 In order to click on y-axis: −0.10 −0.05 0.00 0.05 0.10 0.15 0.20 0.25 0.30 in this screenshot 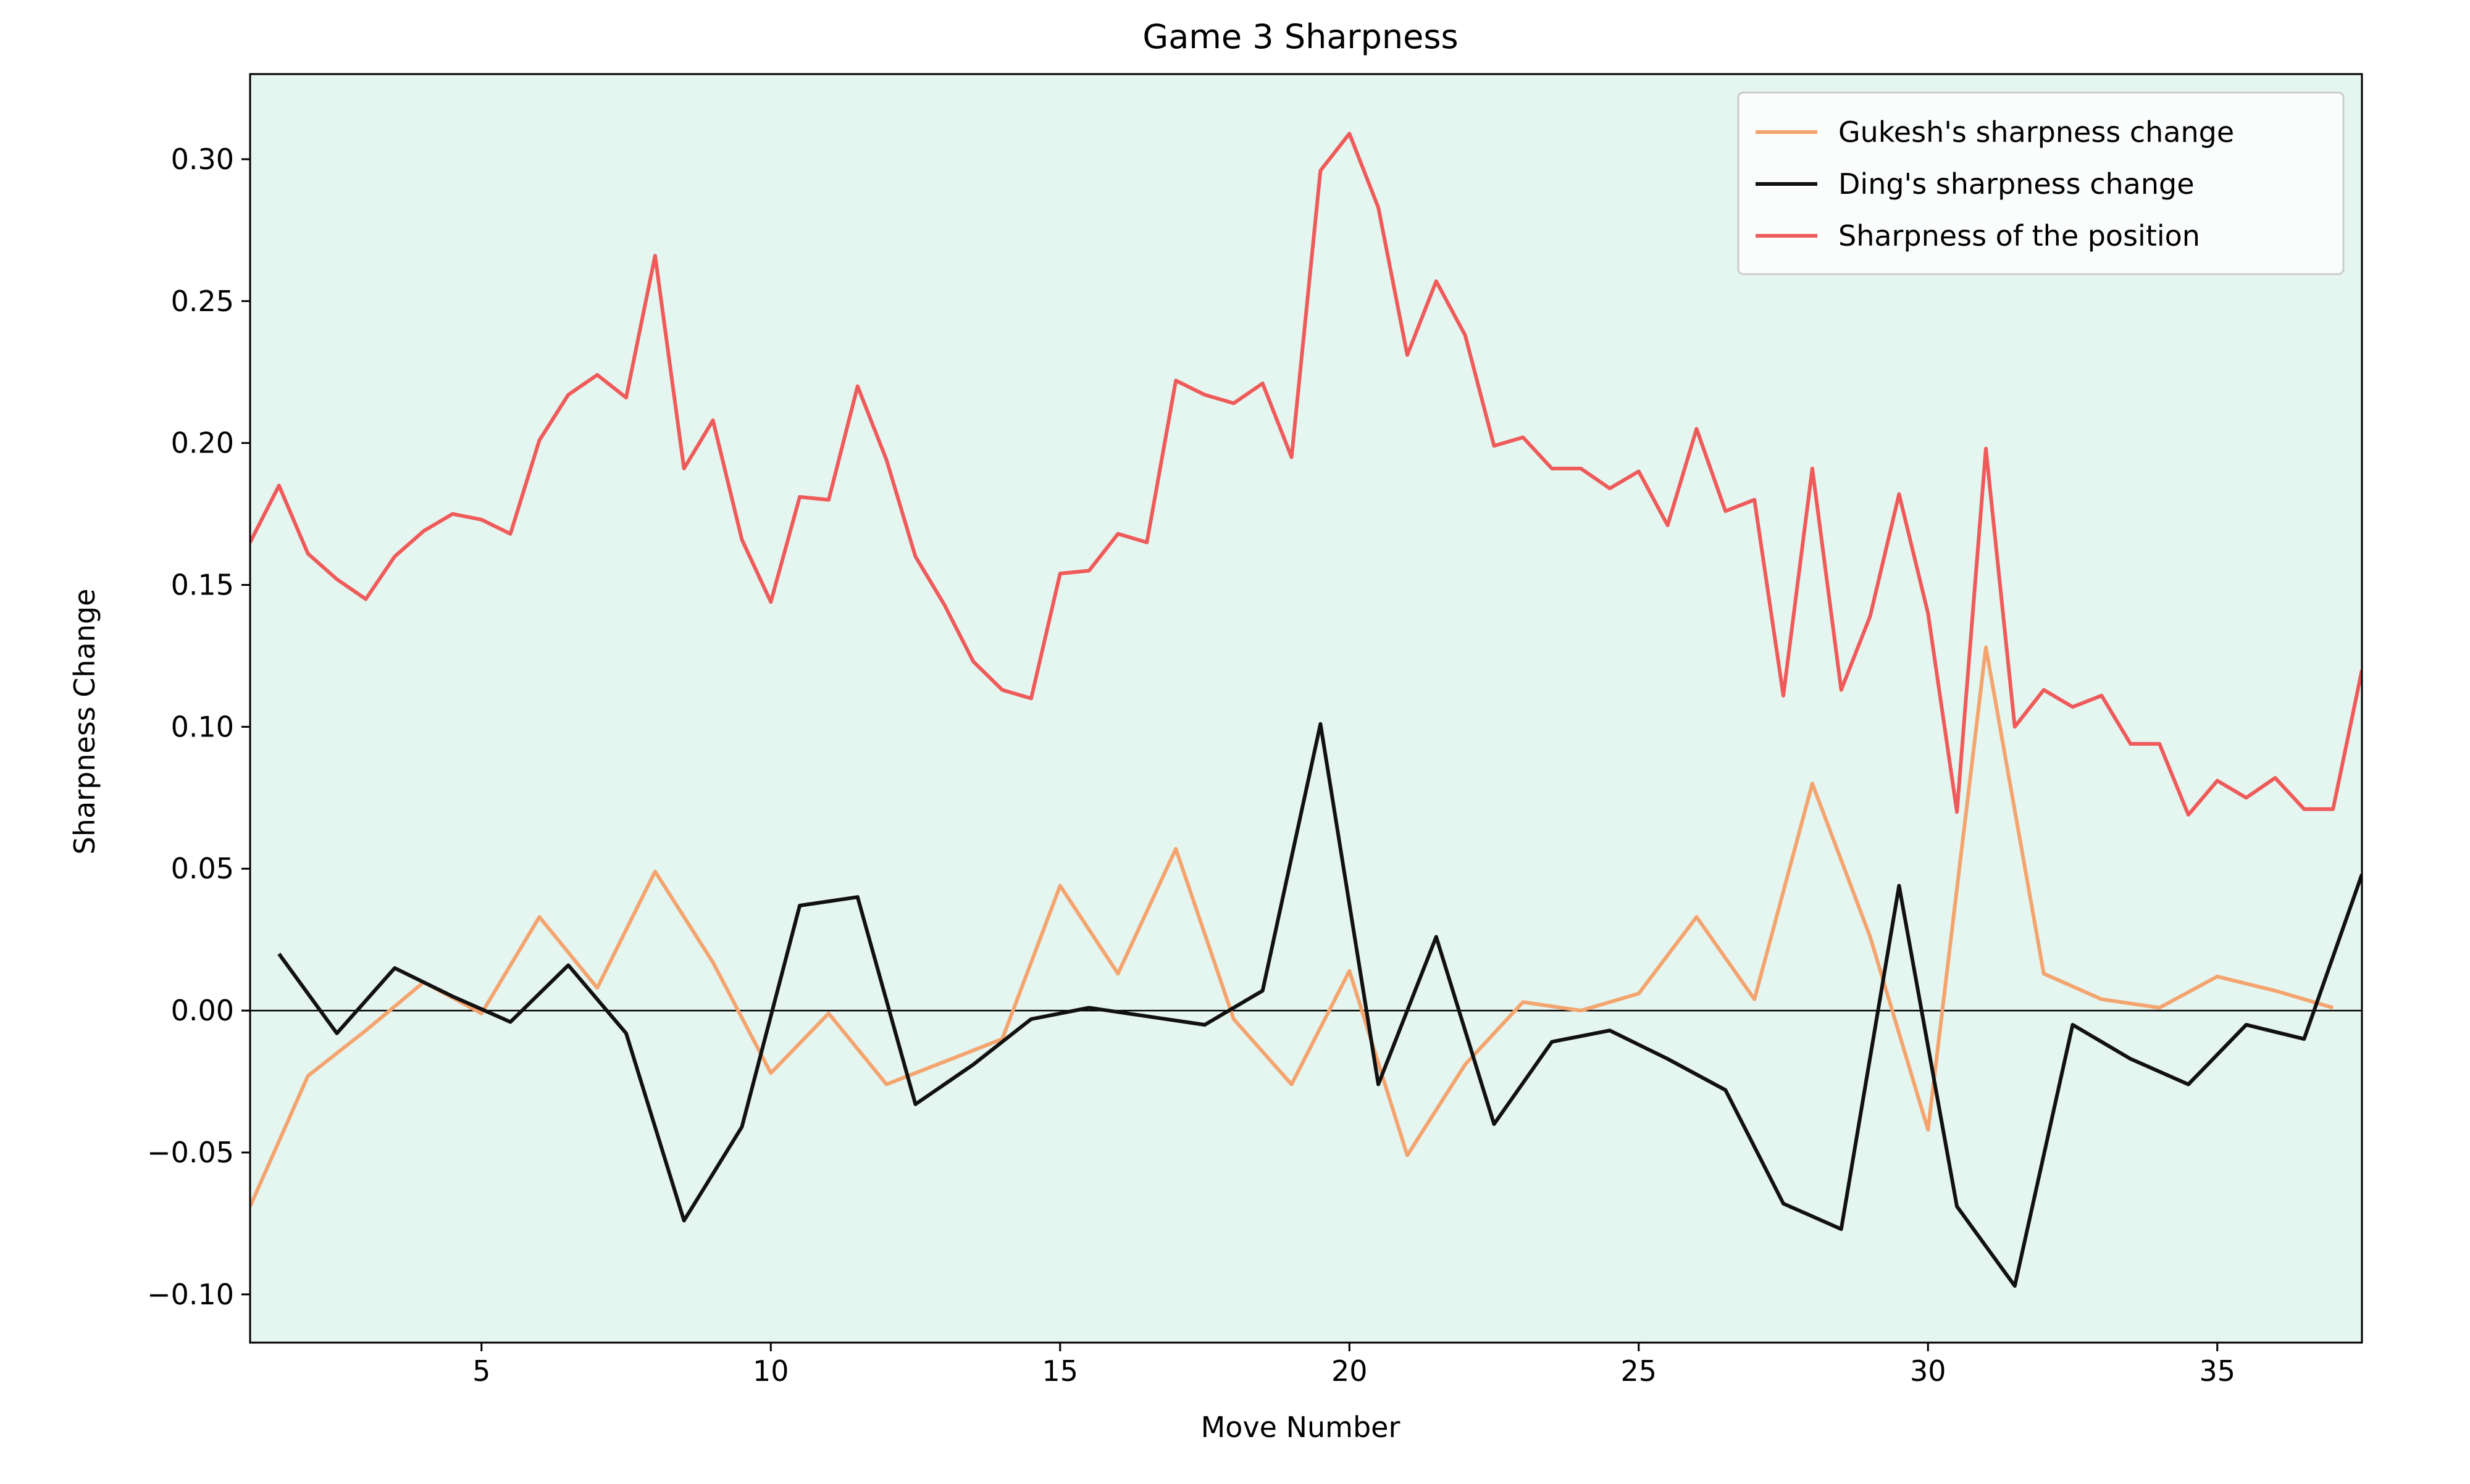, I will do `click(198, 727)`.